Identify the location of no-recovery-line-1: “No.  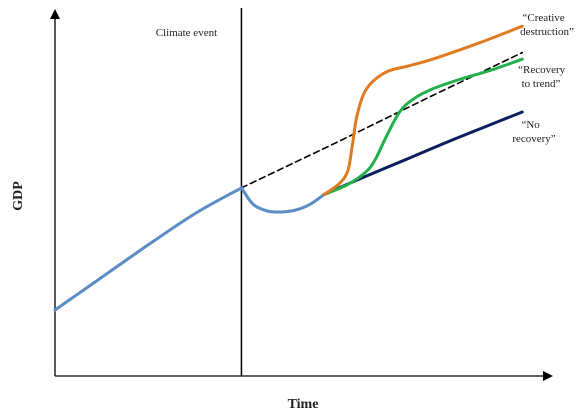
(530, 125).